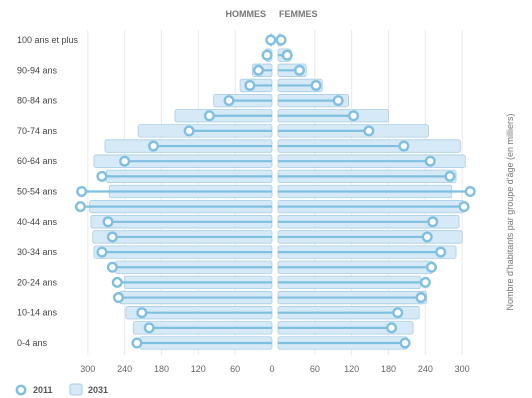  Describe the element at coordinates (87, 369) in the screenshot. I see `x-tick-label-left: 300` at that location.